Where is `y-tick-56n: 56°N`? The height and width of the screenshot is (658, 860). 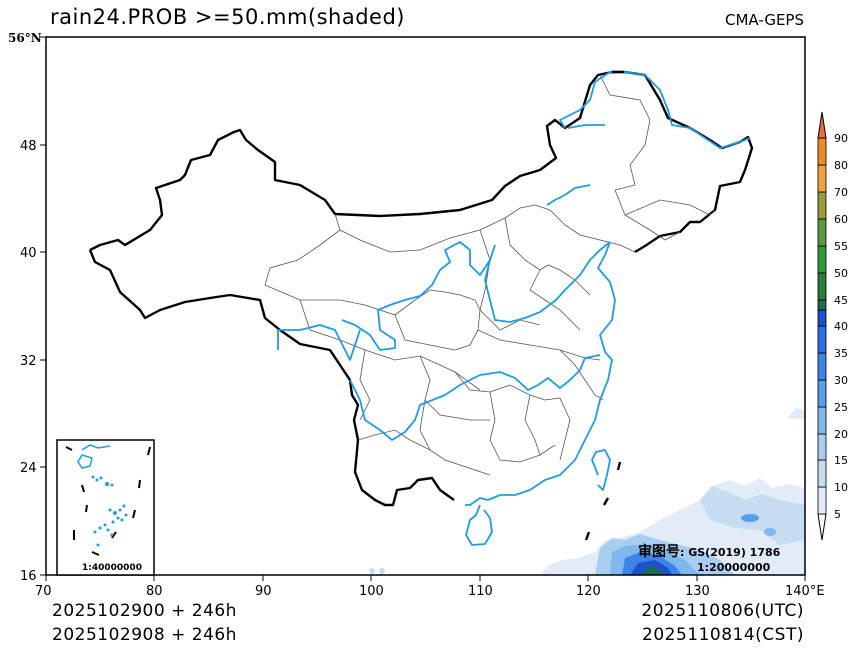 y-tick-56n: 56°N is located at coordinates (25, 38).